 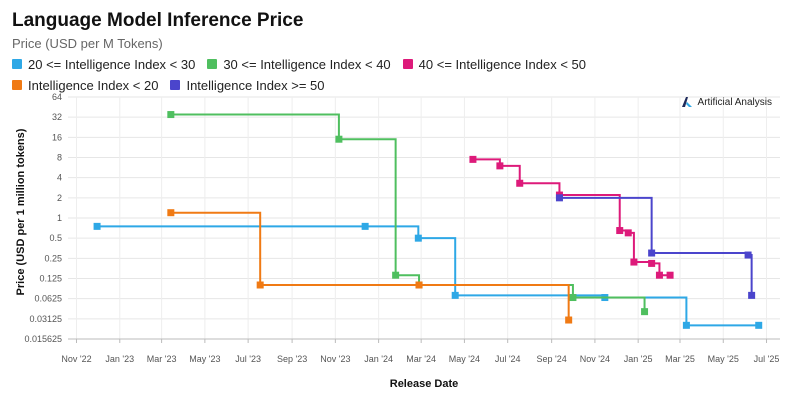 I want to click on y-tick-label: 0.125, so click(x=50, y=279).